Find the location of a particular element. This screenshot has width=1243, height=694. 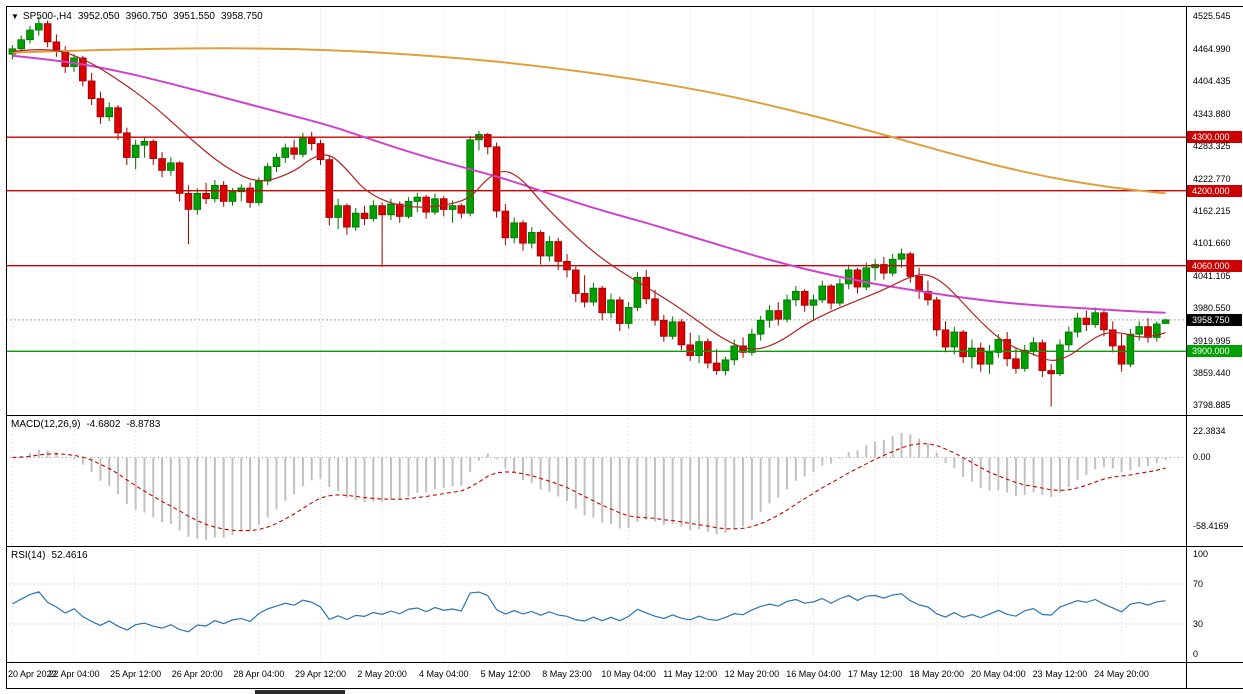

horizontal-scrollbar is located at coordinates (624, 691).